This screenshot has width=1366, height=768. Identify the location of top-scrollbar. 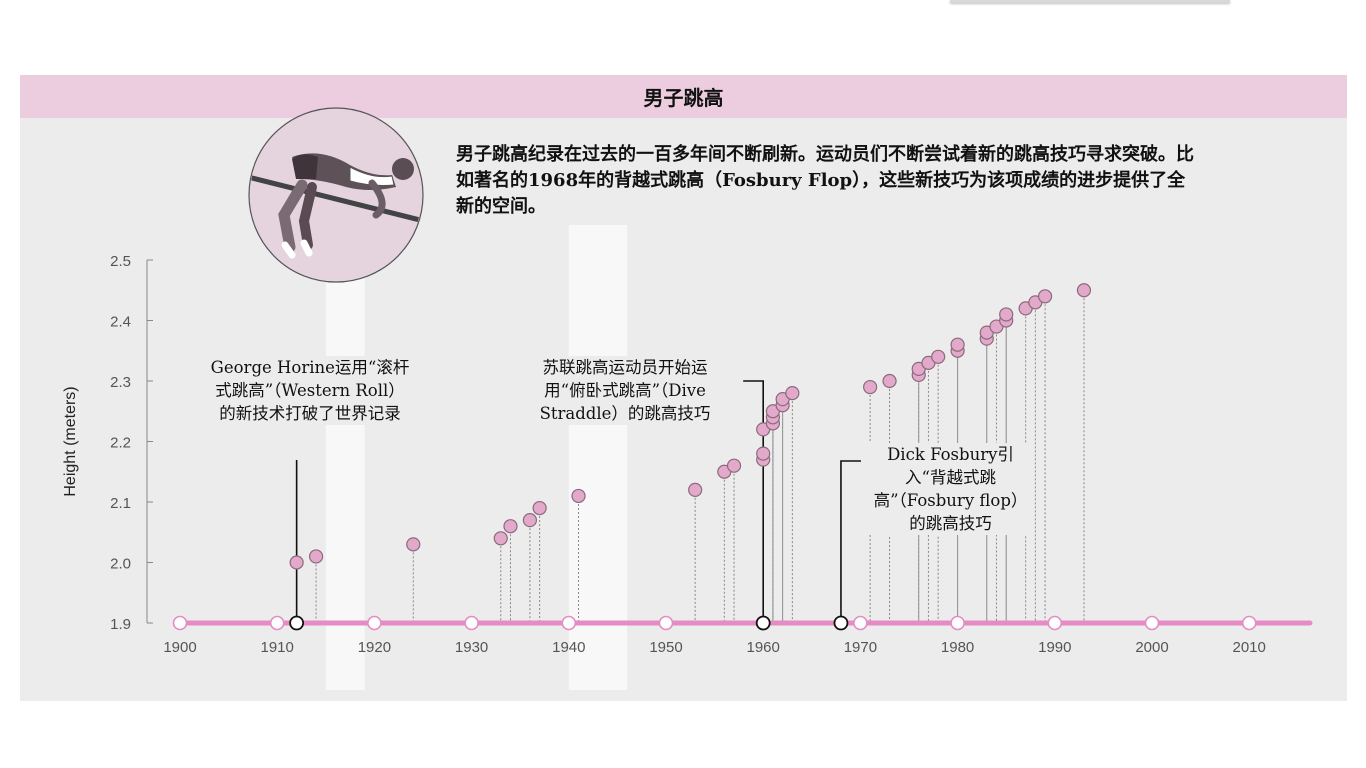
(1090, 1).